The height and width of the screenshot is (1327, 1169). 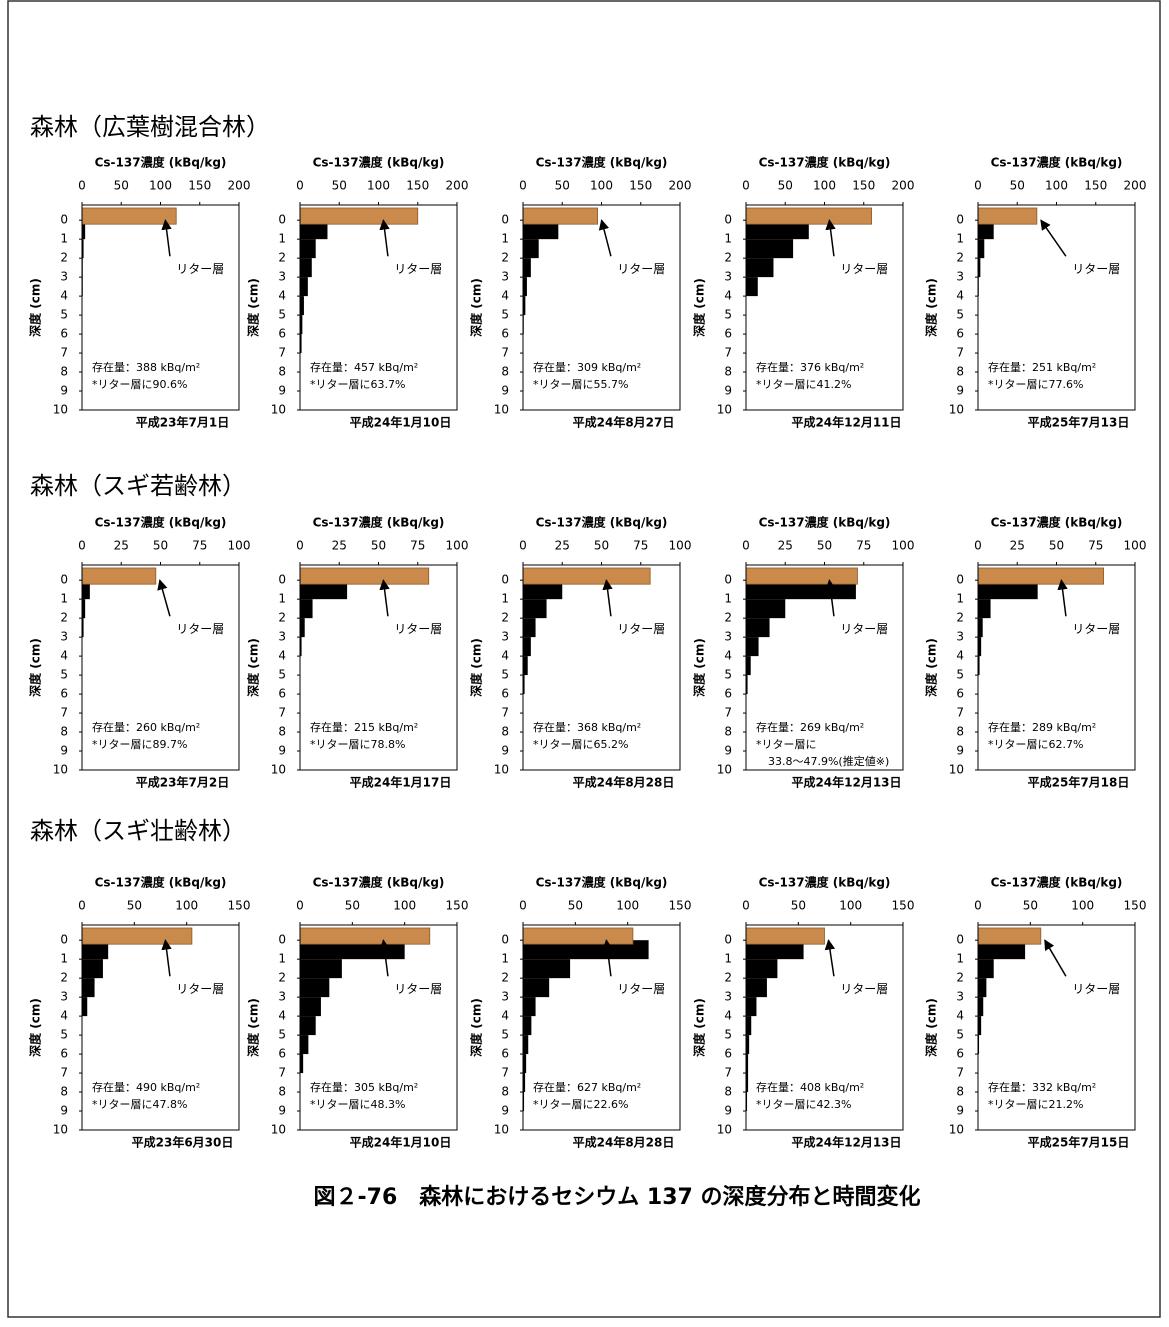 What do you see at coordinates (587, 727) in the screenshot?
I see `note: 存在量：368 kBq/m²` at bounding box center [587, 727].